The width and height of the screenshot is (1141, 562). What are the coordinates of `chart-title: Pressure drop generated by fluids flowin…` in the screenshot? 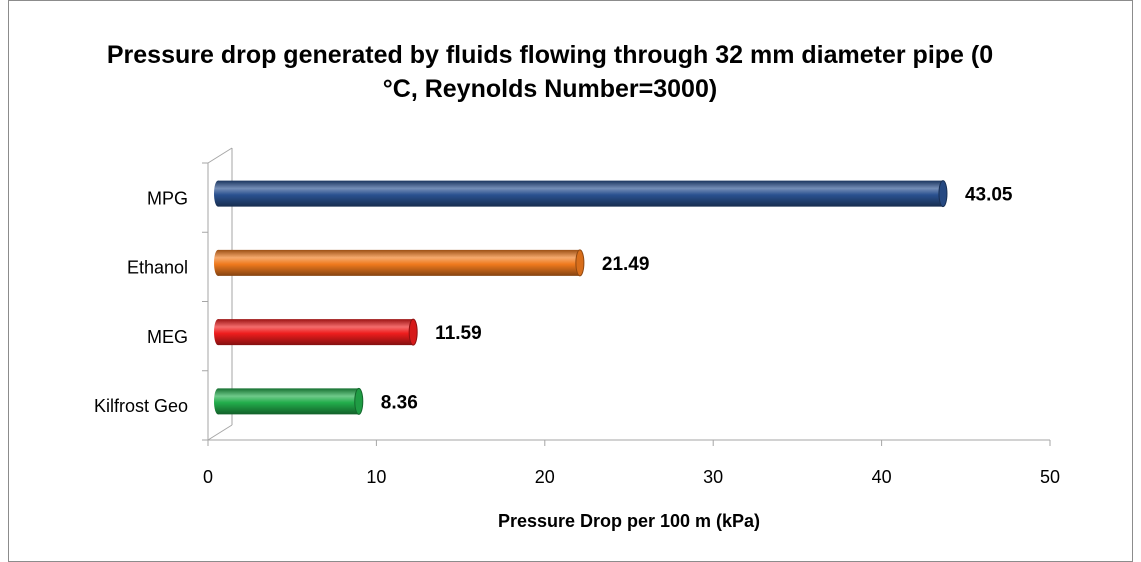 It's located at (550, 72).